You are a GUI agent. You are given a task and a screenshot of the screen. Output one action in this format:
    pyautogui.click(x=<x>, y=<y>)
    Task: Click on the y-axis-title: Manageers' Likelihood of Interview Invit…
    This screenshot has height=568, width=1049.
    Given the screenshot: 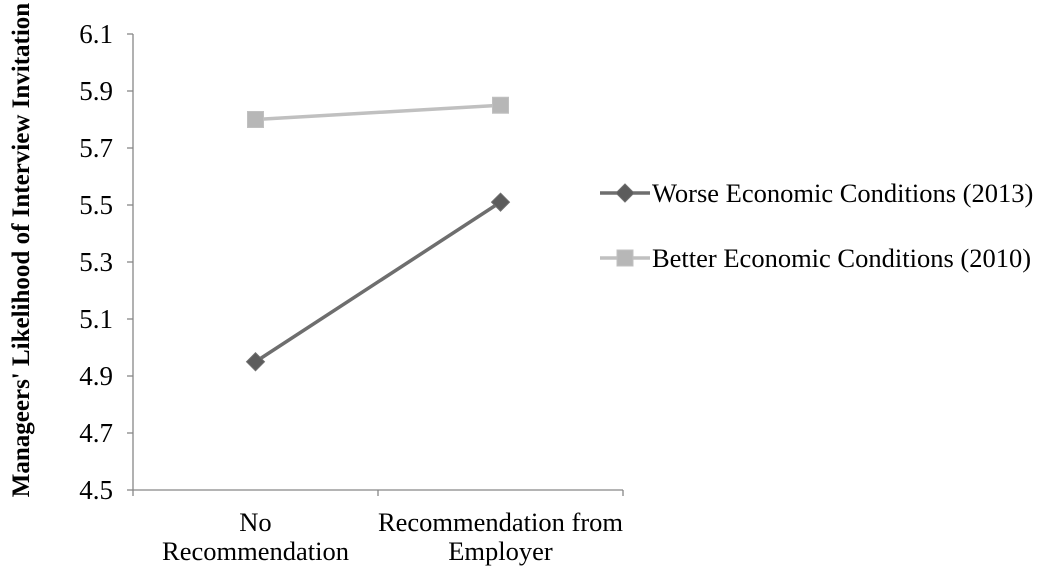 What is the action you would take?
    pyautogui.click(x=21, y=250)
    